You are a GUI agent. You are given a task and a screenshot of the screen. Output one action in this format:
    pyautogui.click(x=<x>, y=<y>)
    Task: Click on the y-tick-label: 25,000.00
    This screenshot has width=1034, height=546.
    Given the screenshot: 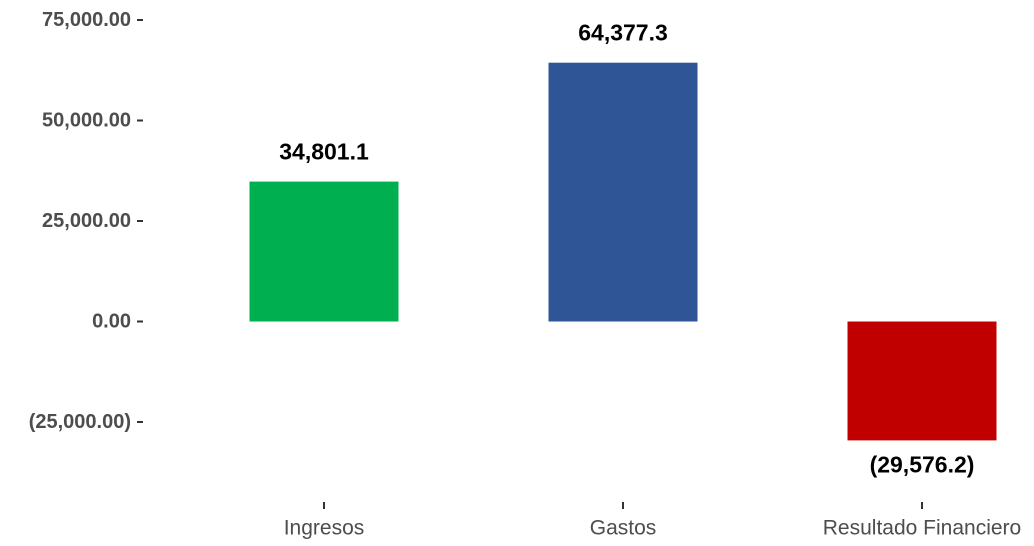 What is the action you would take?
    pyautogui.click(x=86, y=221)
    